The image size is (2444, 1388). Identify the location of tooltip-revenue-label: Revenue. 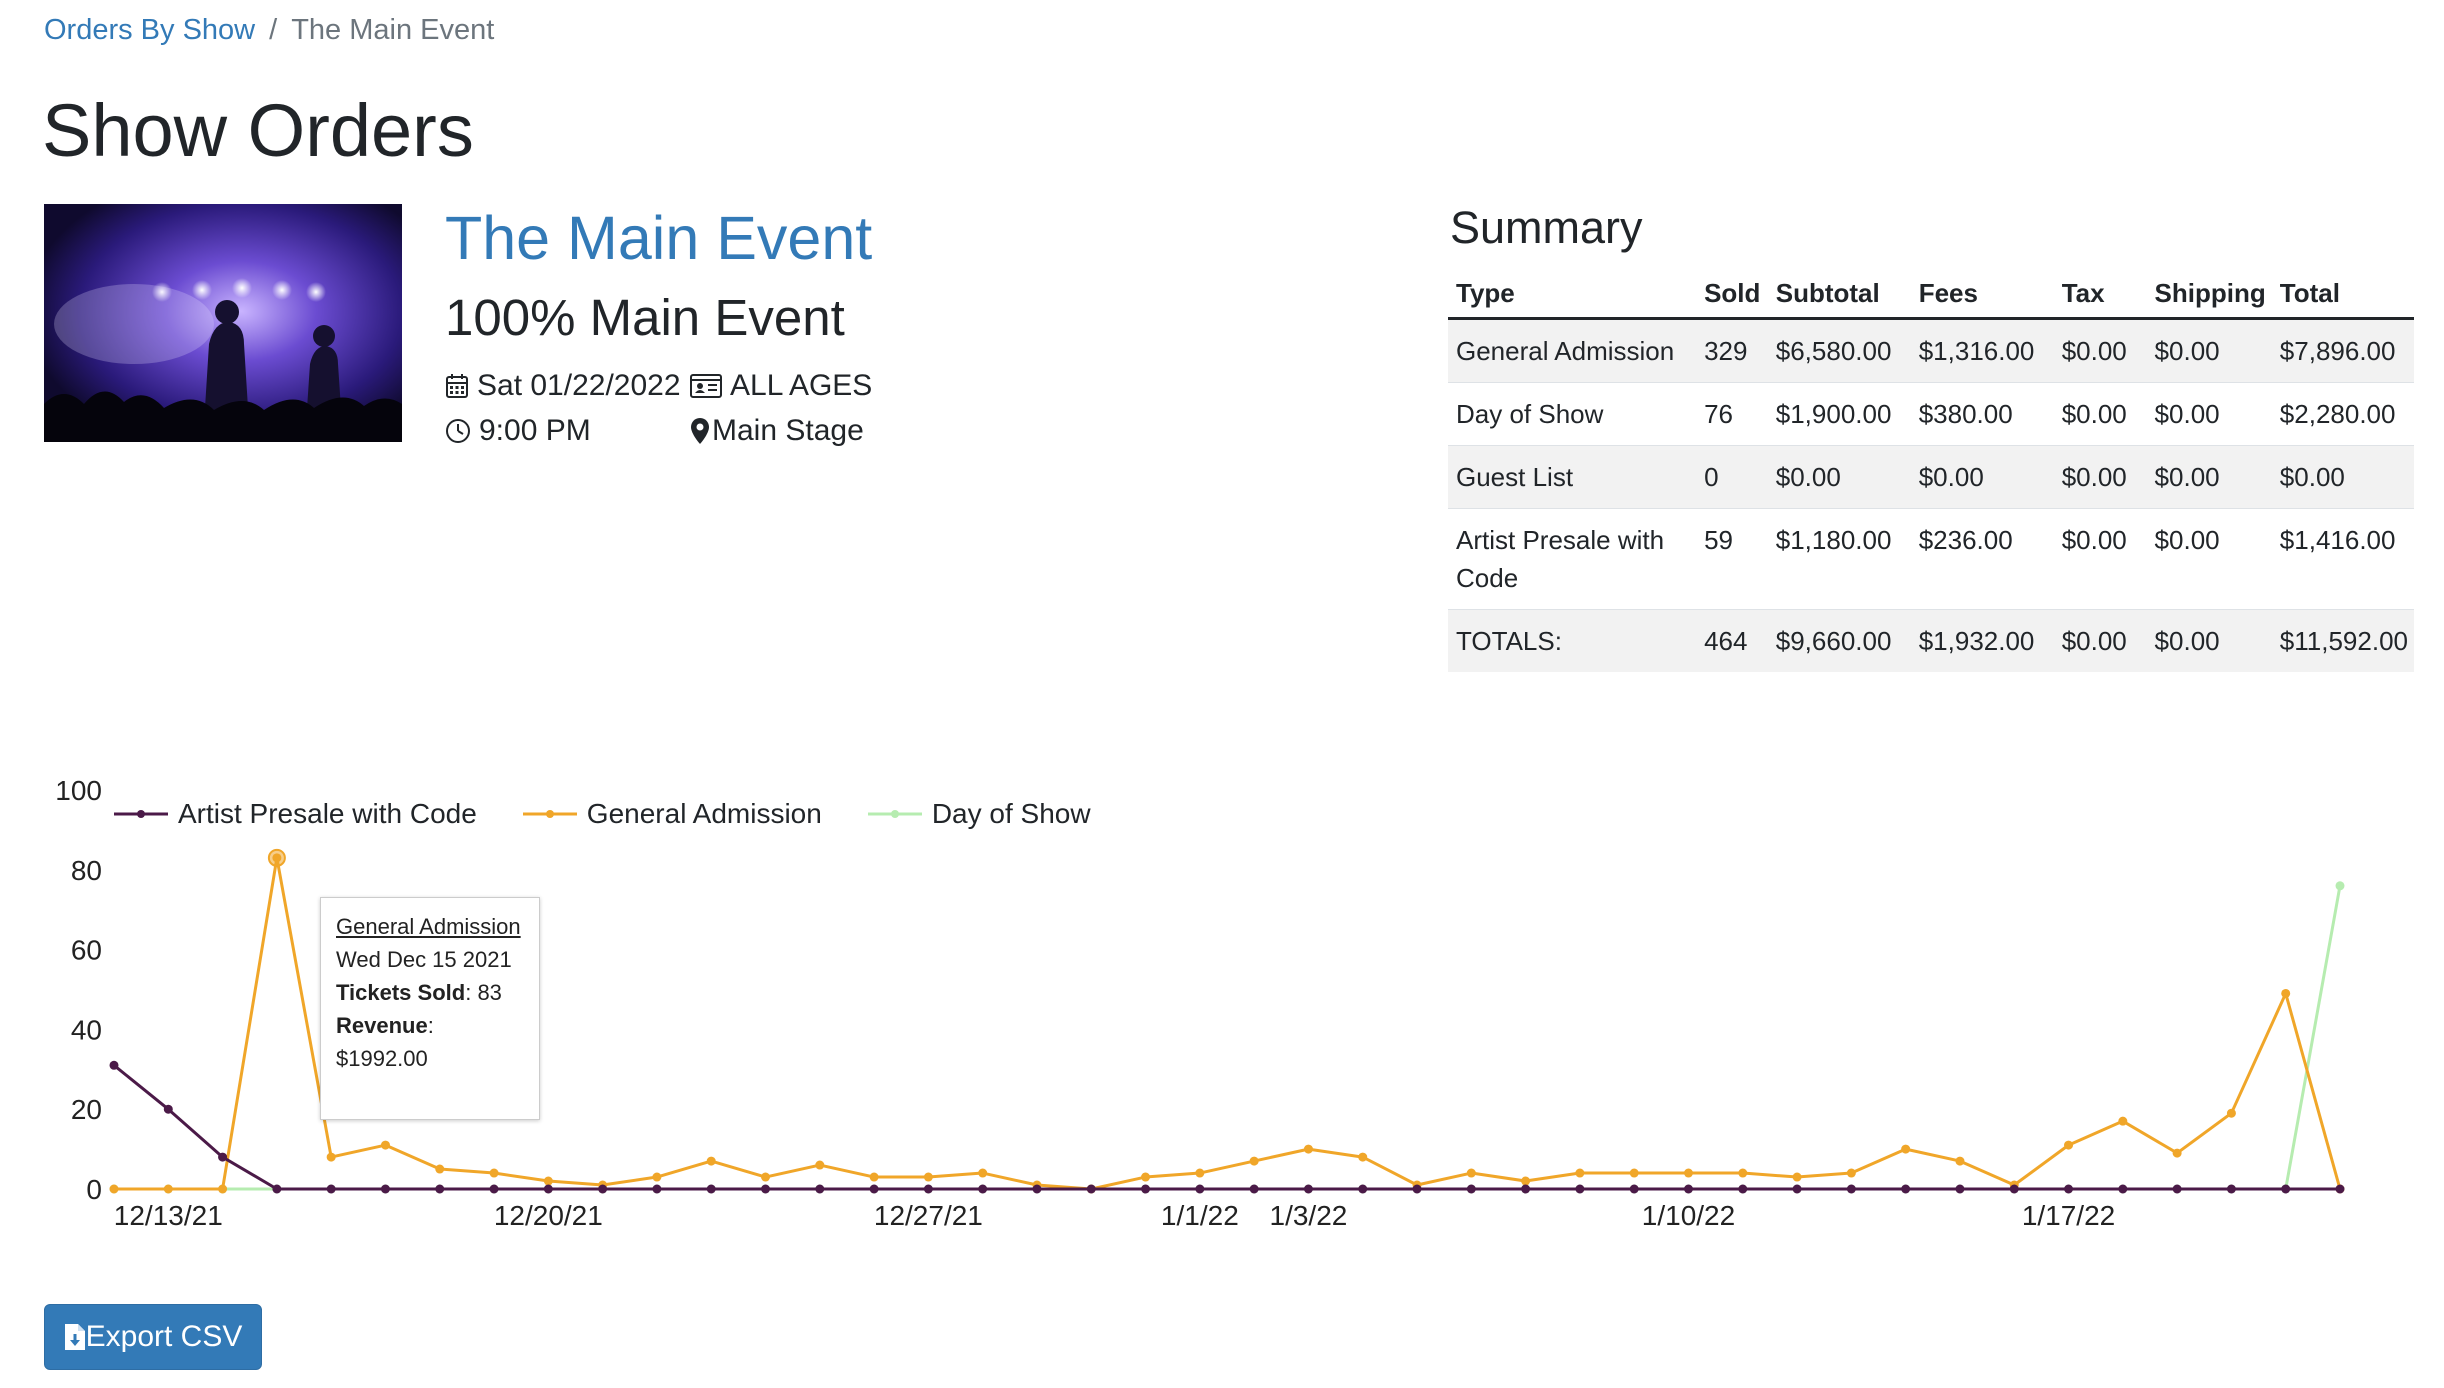
(382, 1025).